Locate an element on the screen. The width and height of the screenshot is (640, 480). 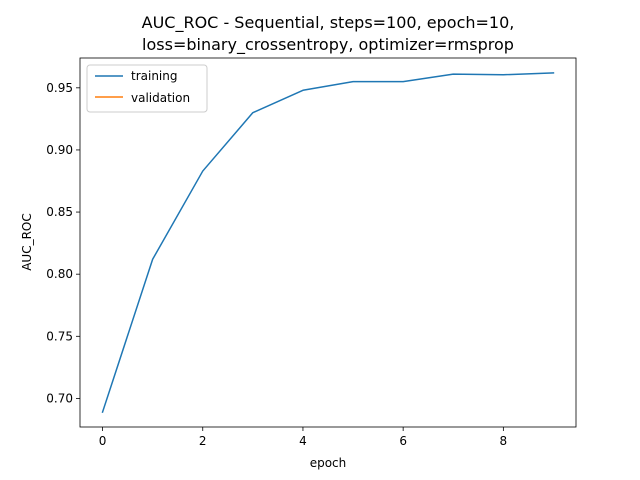
x-tick-label: 0 is located at coordinates (103, 441).